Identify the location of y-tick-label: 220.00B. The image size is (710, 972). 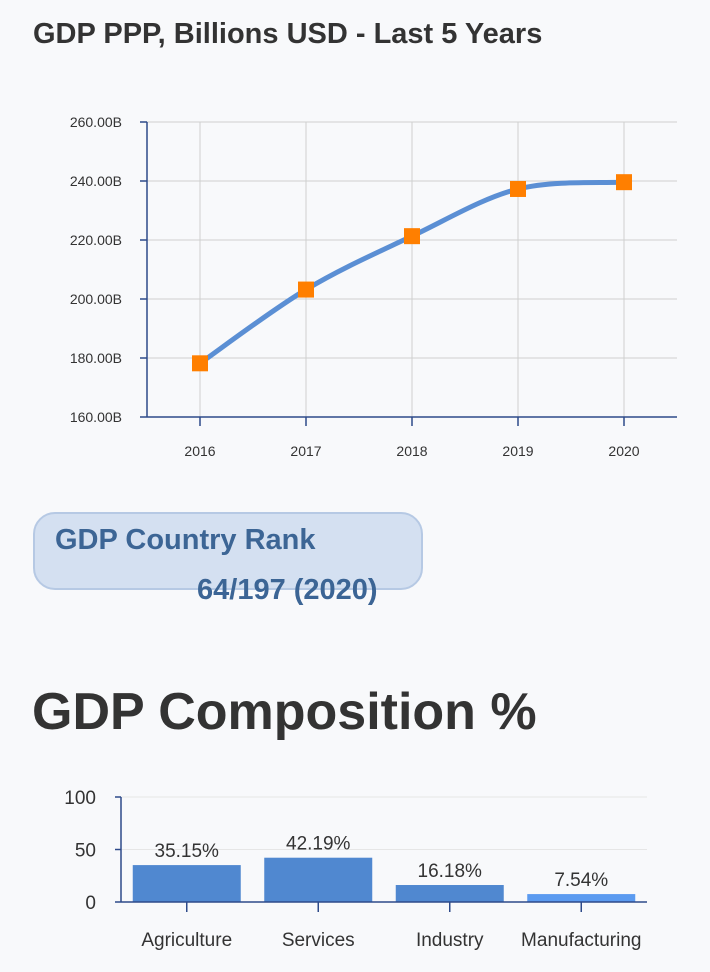
(96, 240).